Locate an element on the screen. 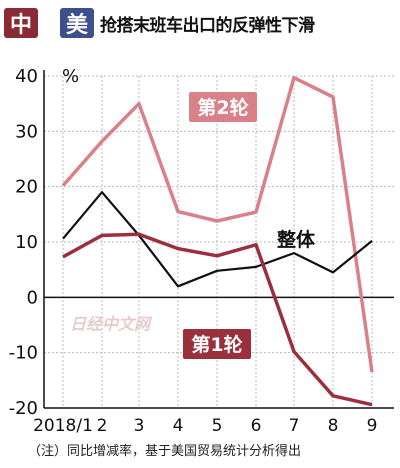 This screenshot has width=400, height=468. series-label-box-round2 is located at coordinates (223, 107).